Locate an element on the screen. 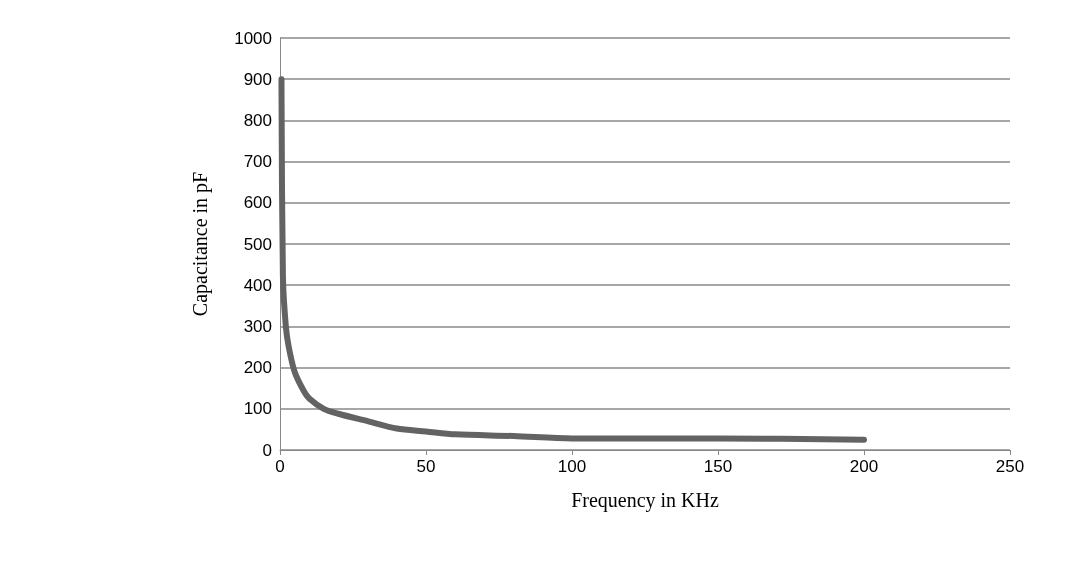  x-tick-label: 150 is located at coordinates (718, 466).